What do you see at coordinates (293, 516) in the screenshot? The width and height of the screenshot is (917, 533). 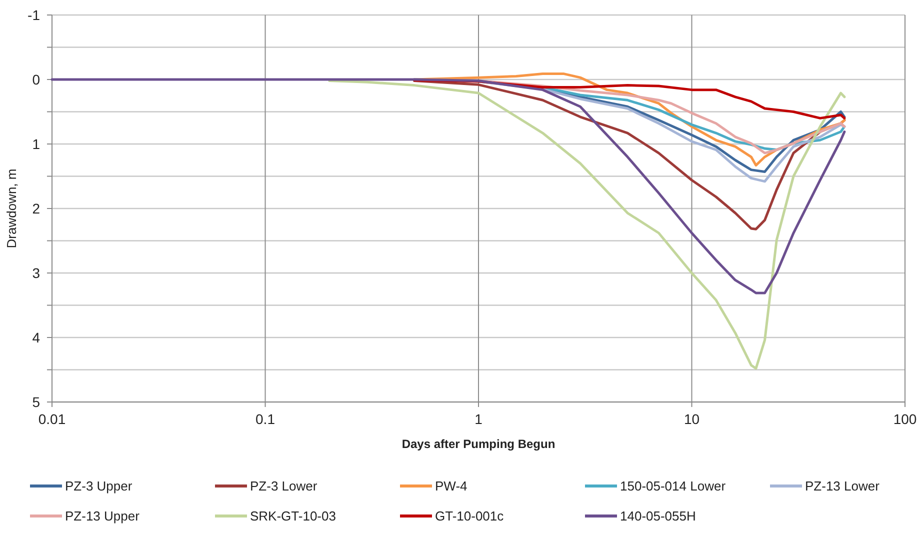 I see `legend-label: SRK-GT-10-03` at bounding box center [293, 516].